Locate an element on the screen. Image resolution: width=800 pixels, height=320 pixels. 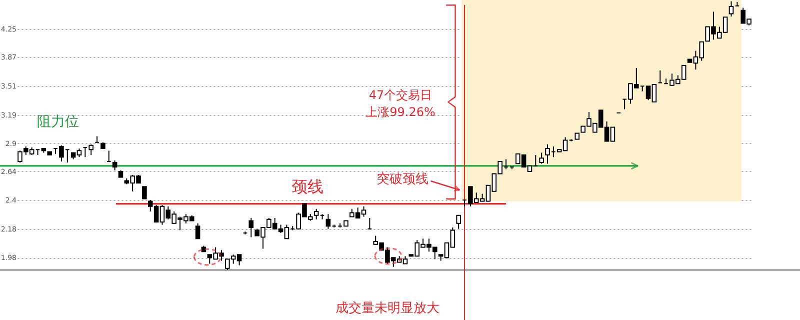
ref-line-label: 阻力位 is located at coordinates (58, 122).